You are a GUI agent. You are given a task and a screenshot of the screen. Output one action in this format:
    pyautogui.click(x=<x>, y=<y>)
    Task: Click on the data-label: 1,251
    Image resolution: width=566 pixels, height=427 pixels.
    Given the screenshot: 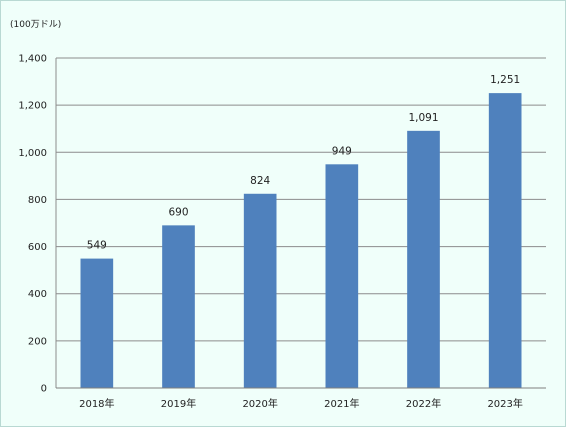 What is the action you would take?
    pyautogui.click(x=505, y=80)
    